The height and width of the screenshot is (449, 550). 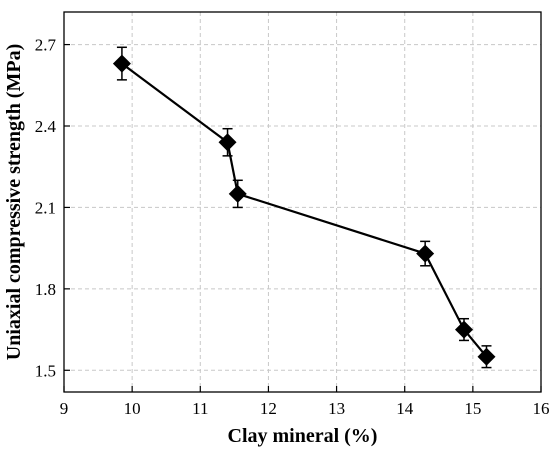 I want to click on x-tick-label: 12, so click(x=268, y=408).